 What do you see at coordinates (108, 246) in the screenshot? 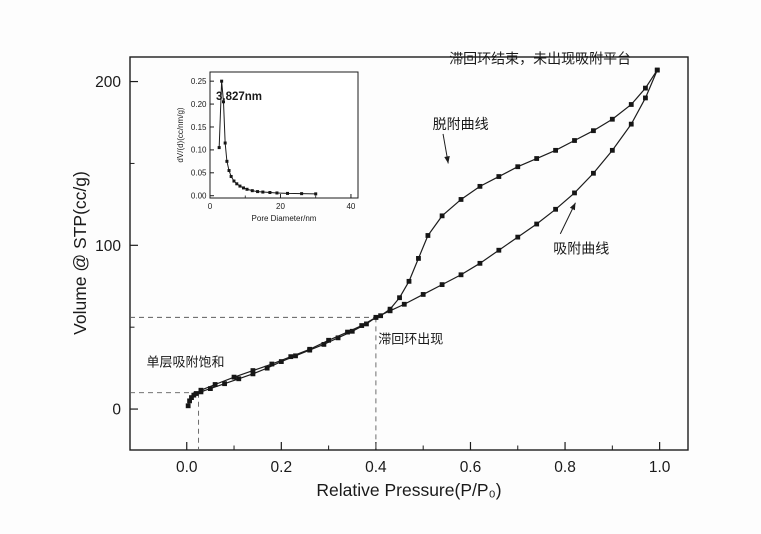
I see `y-tick-label: 100` at bounding box center [108, 246].